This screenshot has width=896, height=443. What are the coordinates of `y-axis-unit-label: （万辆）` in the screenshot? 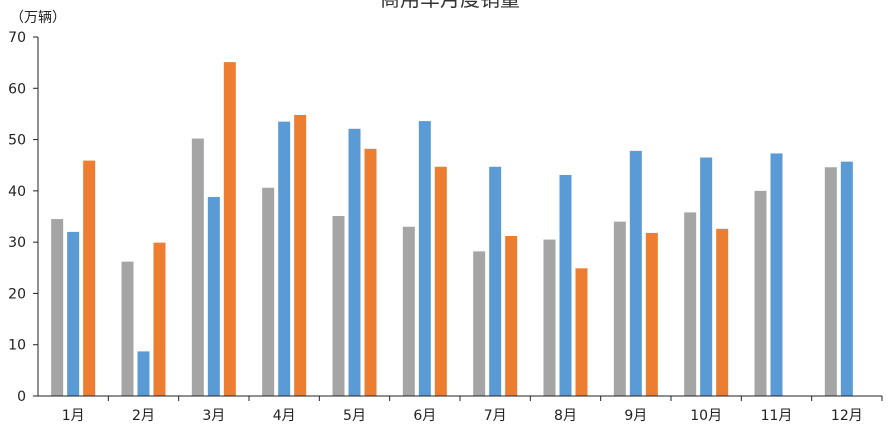 It's located at (38, 18).